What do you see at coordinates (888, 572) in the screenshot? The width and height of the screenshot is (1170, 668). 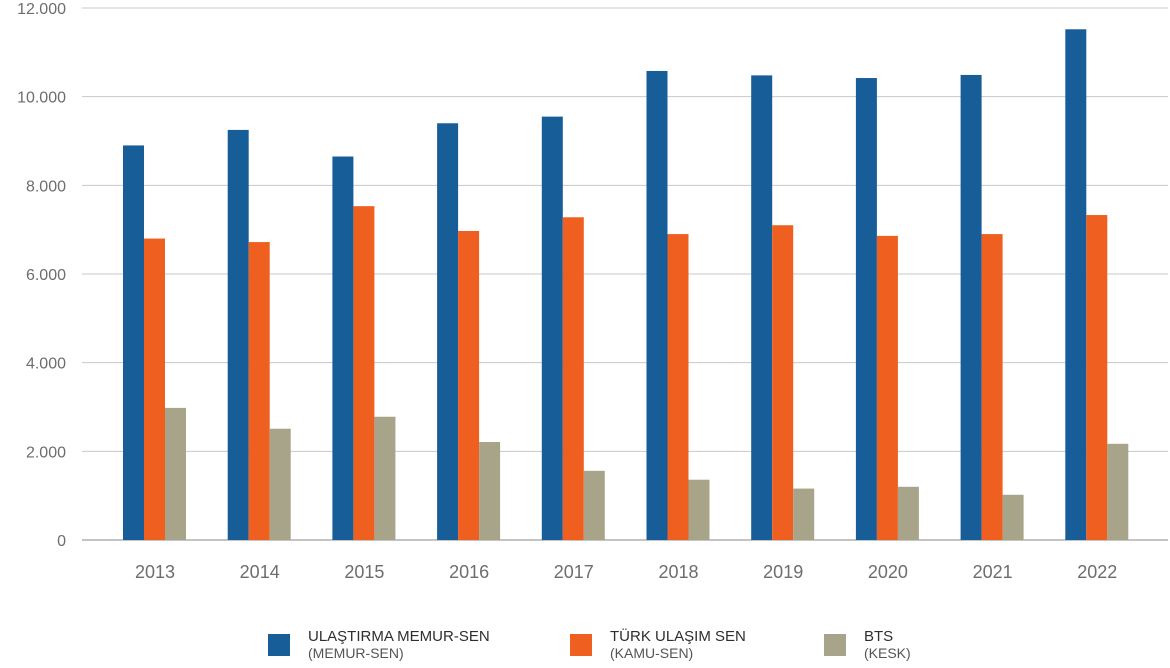 I see `x-tick-label: 2020` at bounding box center [888, 572].